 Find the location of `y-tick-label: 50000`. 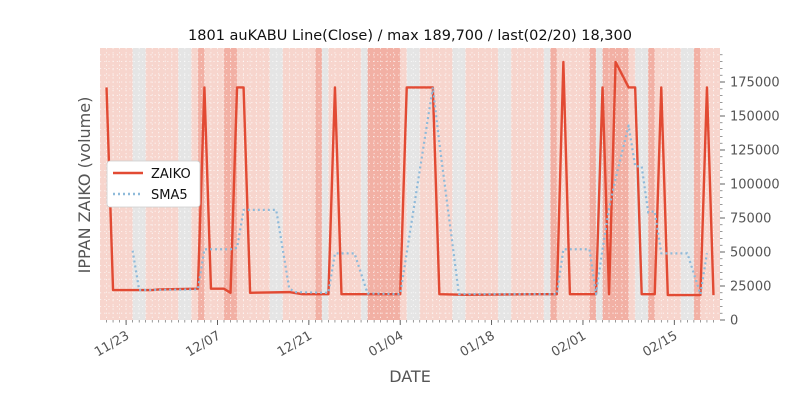

y-tick-label: 50000 is located at coordinates (750, 253).